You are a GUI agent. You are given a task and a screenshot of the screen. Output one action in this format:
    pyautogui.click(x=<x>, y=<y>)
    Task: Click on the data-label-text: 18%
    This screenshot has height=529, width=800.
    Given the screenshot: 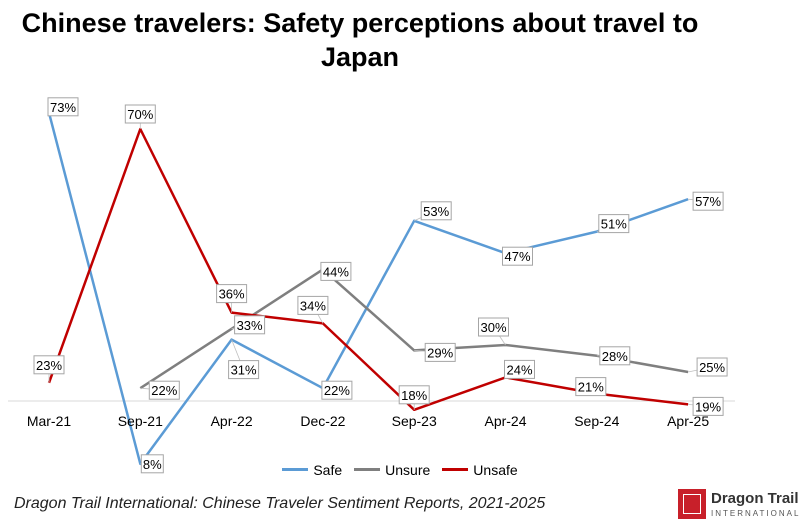 What is the action you would take?
    pyautogui.click(x=414, y=395)
    